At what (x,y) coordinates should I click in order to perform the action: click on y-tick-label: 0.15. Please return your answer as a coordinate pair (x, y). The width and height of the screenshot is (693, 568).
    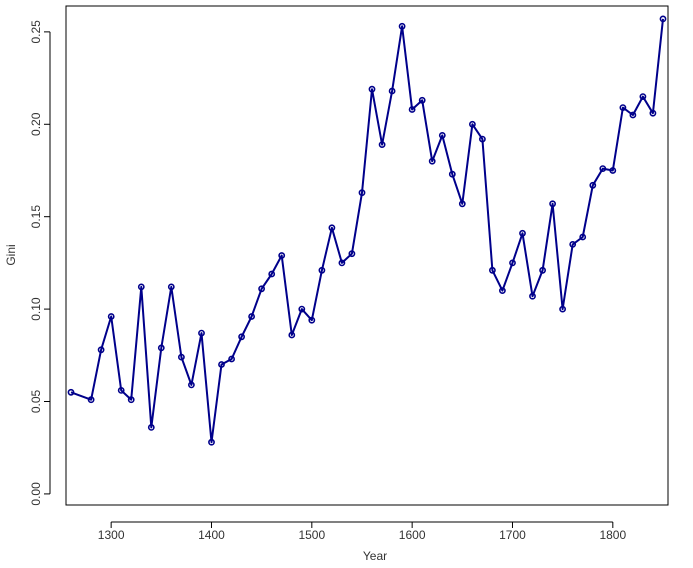
    Looking at the image, I should click on (36, 217).